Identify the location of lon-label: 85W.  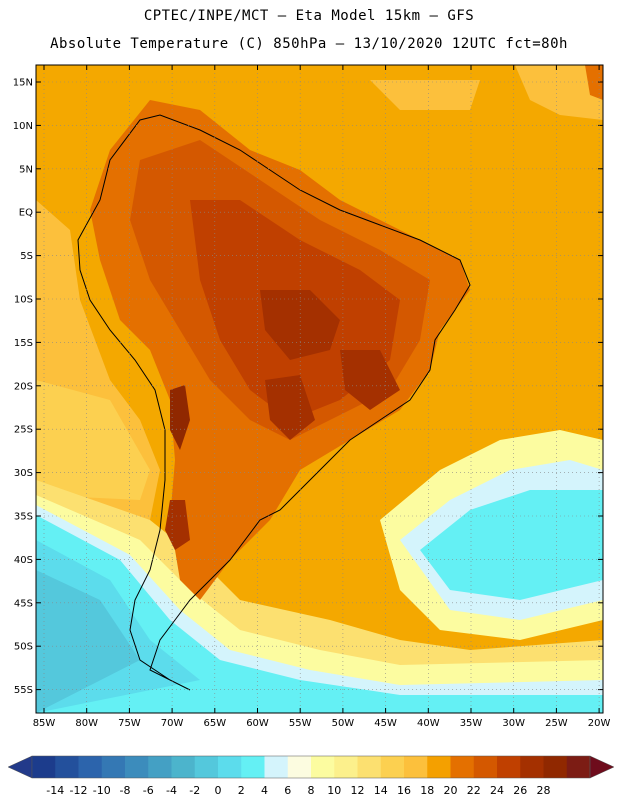
(44, 723).